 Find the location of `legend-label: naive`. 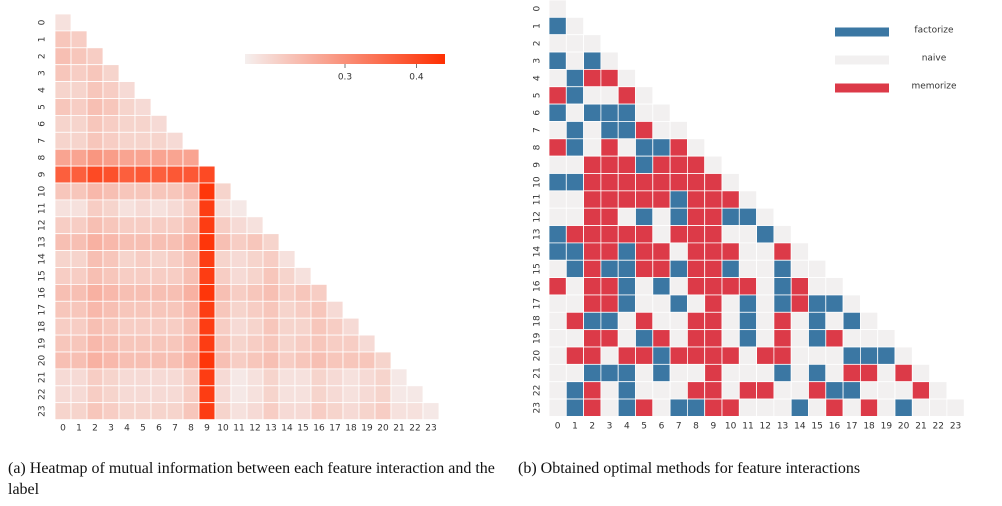

legend-label: naive is located at coordinates (934, 59).